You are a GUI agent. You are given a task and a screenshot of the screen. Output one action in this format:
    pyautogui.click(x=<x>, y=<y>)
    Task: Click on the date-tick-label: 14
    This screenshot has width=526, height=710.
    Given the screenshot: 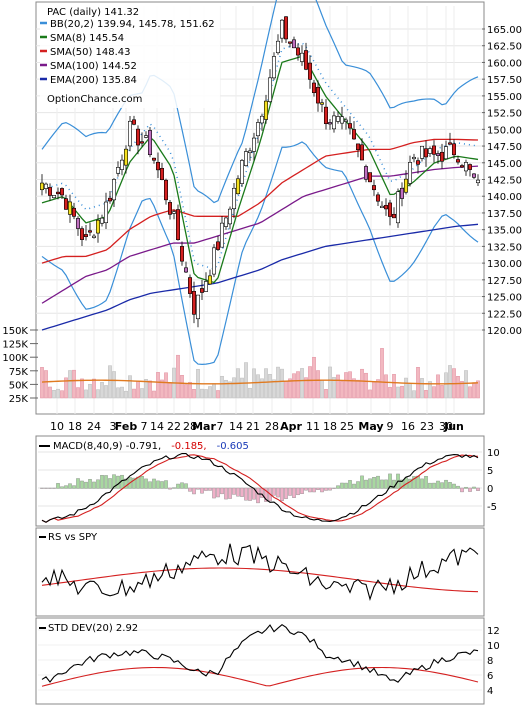 What is the action you would take?
    pyautogui.click(x=236, y=426)
    